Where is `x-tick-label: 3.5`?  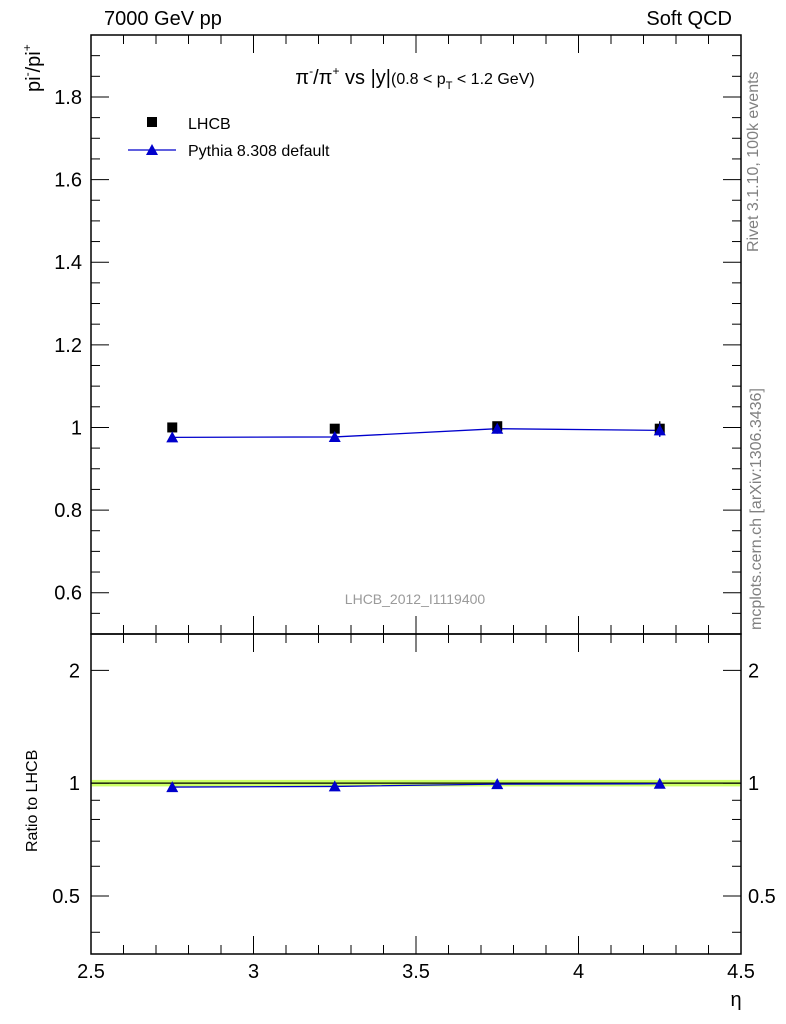 x-tick-label: 3.5 is located at coordinates (416, 972).